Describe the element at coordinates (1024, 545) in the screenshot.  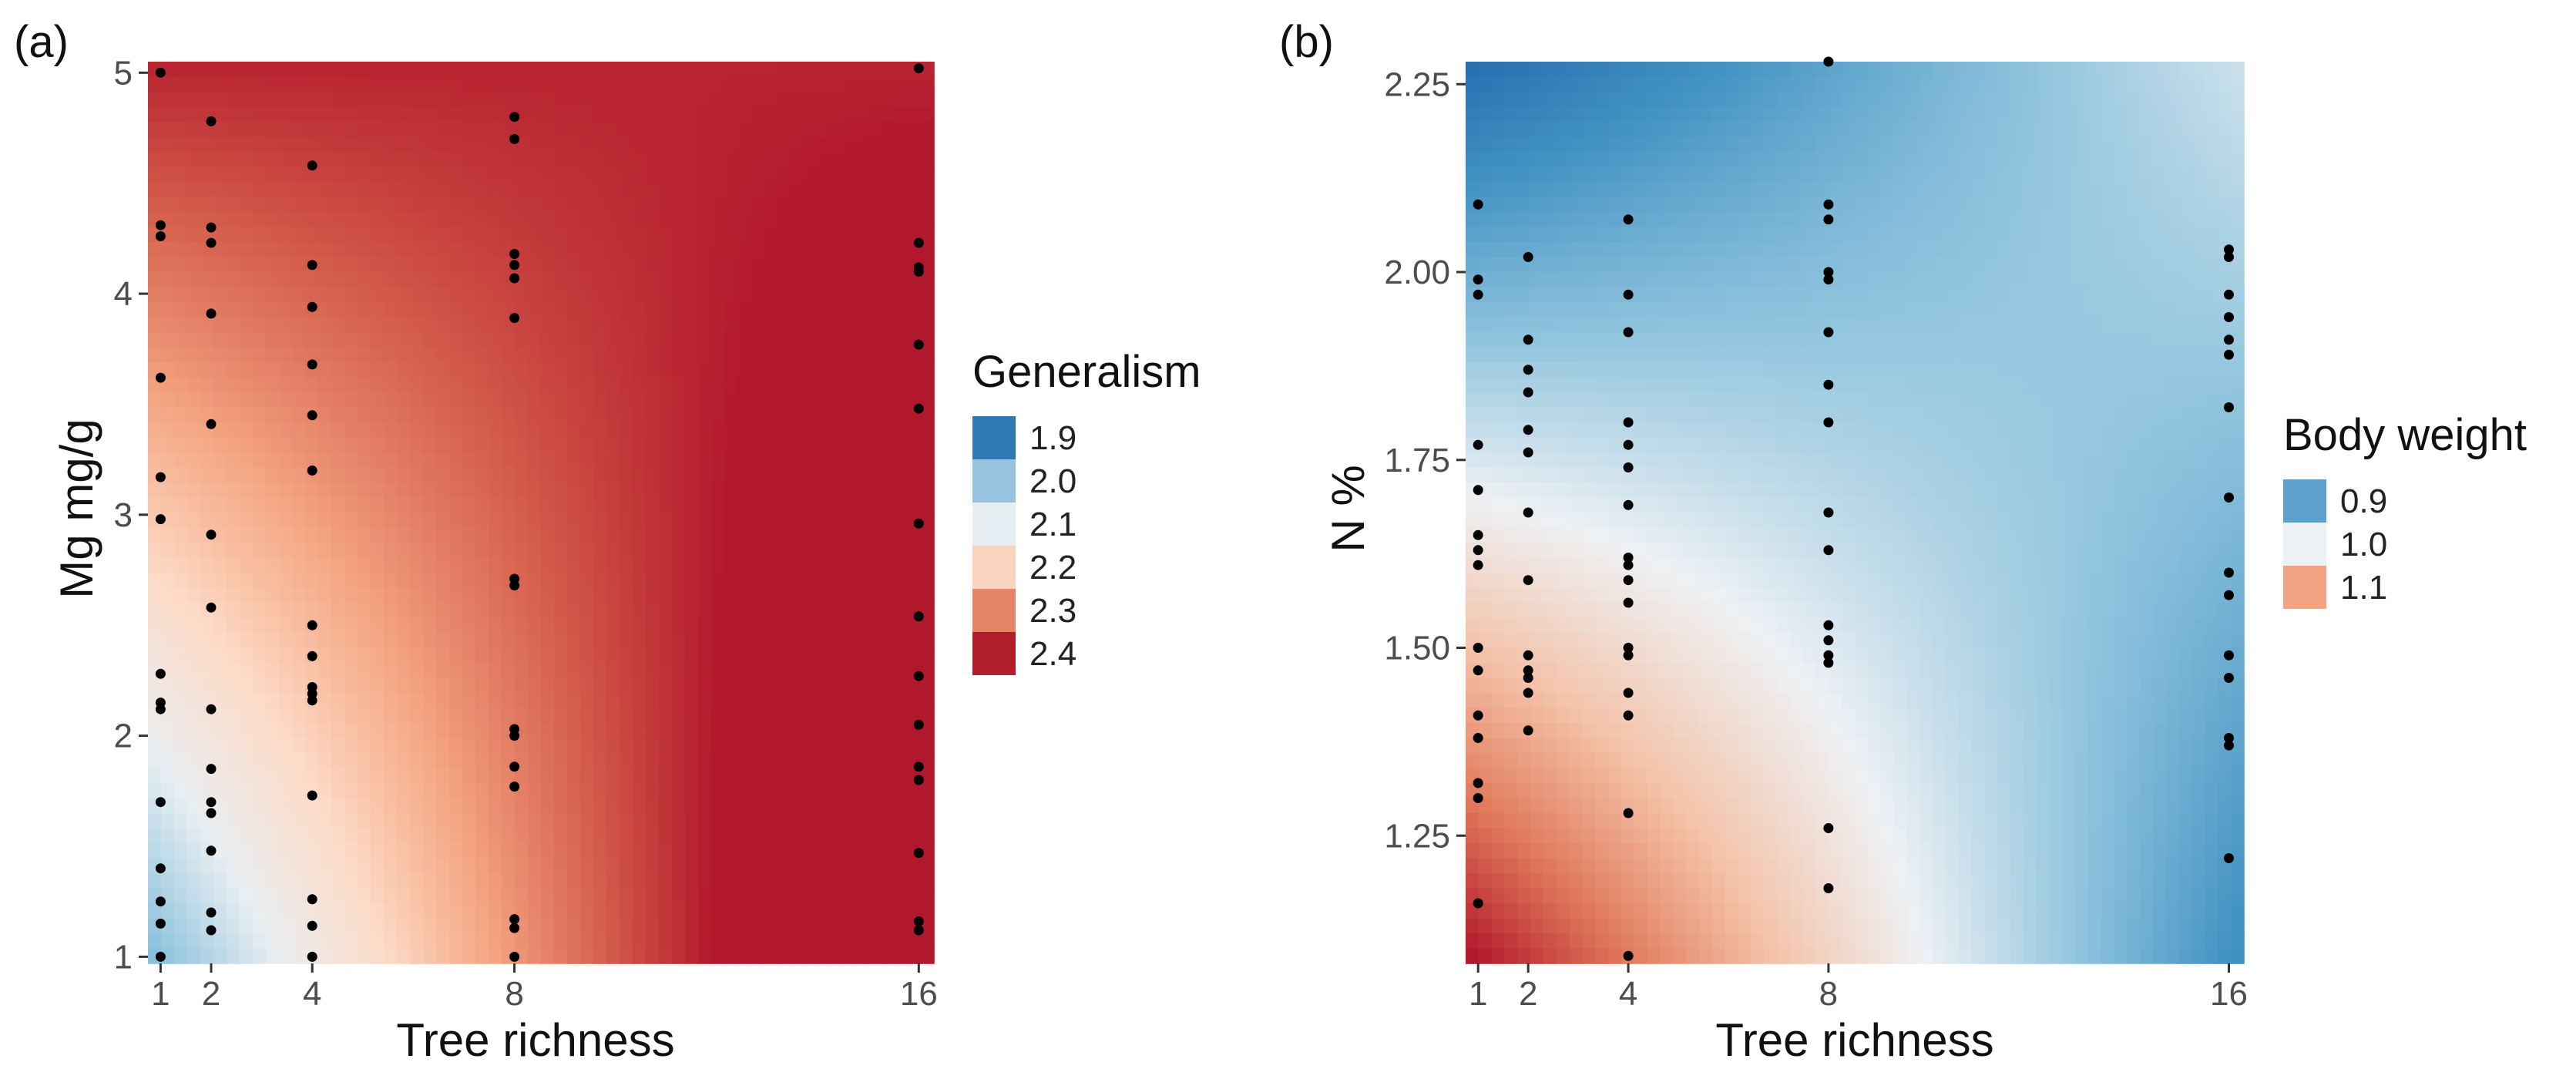
I see `panel-a-legend-items: 1.92.02.12.22.32.4` at that location.